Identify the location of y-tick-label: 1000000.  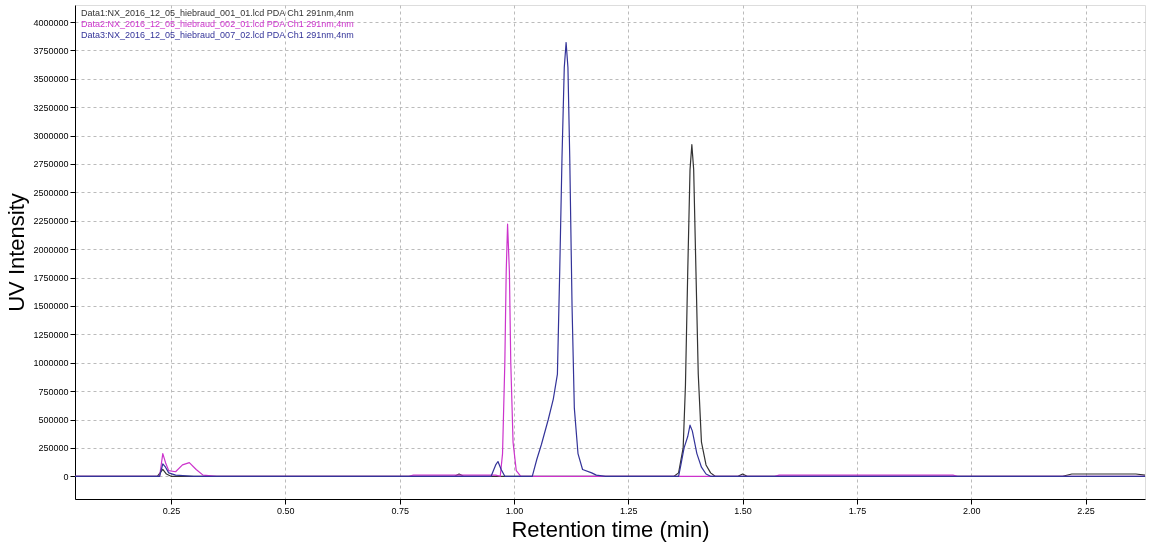
(51, 363).